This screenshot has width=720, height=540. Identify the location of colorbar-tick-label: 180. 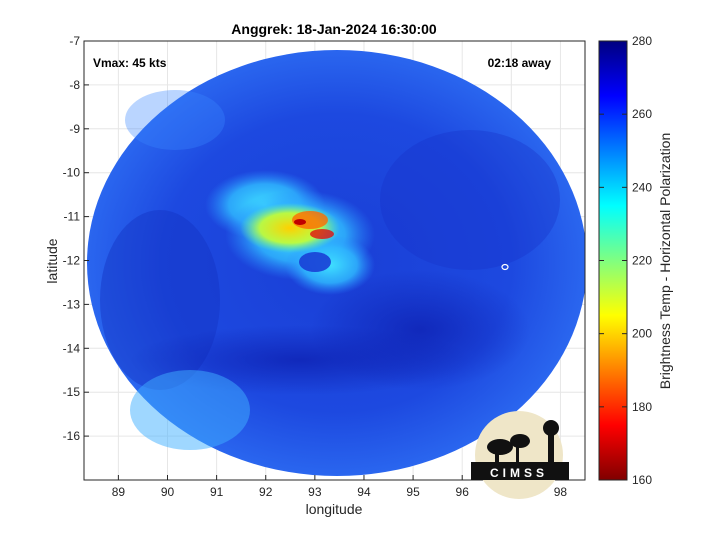
(642, 407).